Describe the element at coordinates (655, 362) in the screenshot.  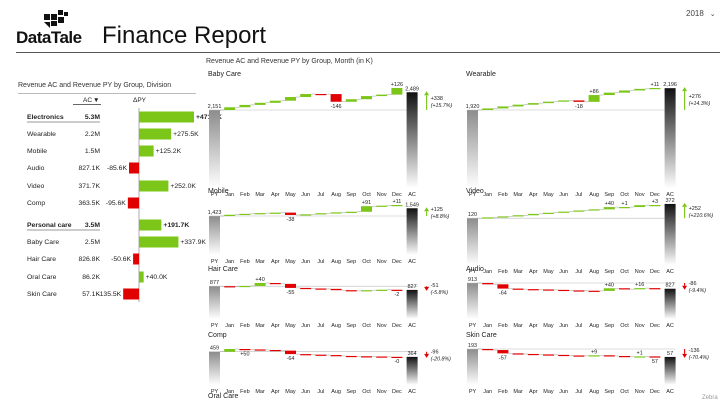
I see `delta-value-label: 57` at that location.